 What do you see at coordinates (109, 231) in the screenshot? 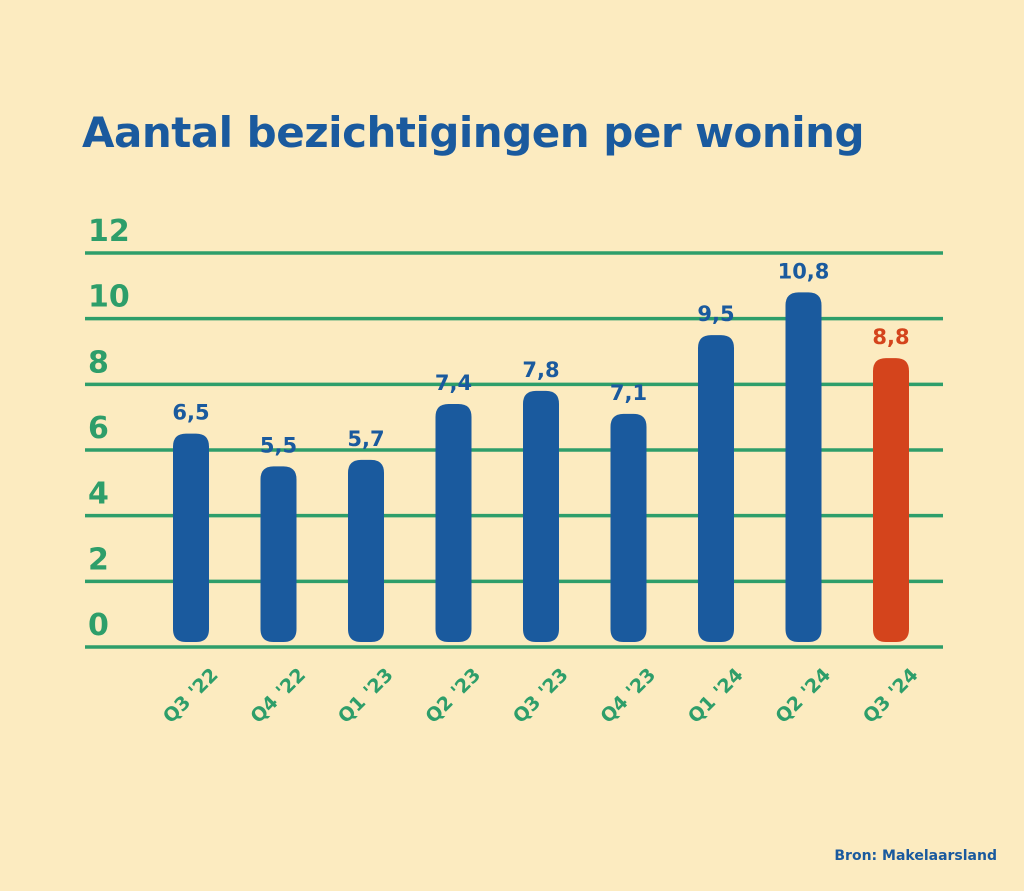
I see `y-tick-label: 12` at bounding box center [109, 231].